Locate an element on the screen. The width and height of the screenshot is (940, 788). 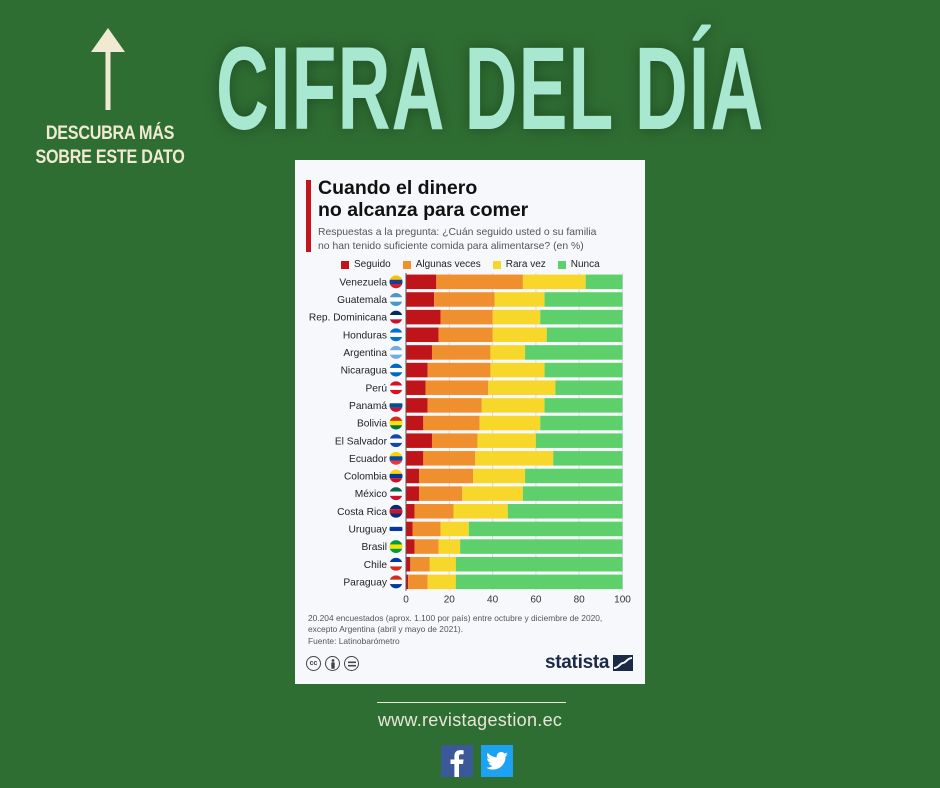
attribution-icon is located at coordinates (332, 663).